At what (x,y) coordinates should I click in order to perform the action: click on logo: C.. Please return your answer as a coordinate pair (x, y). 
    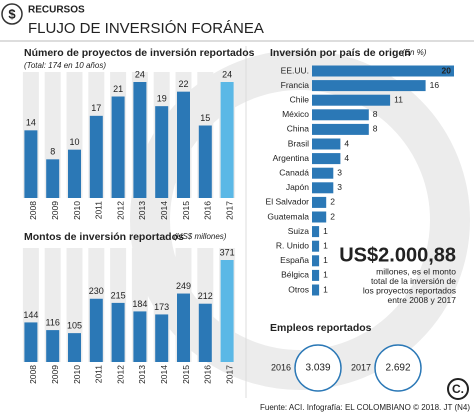
    Looking at the image, I should click on (458, 389).